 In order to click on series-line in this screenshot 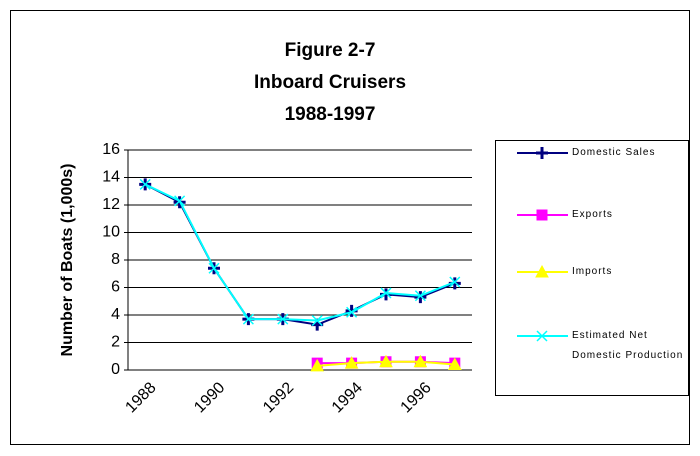, I will do `click(300, 252)`.